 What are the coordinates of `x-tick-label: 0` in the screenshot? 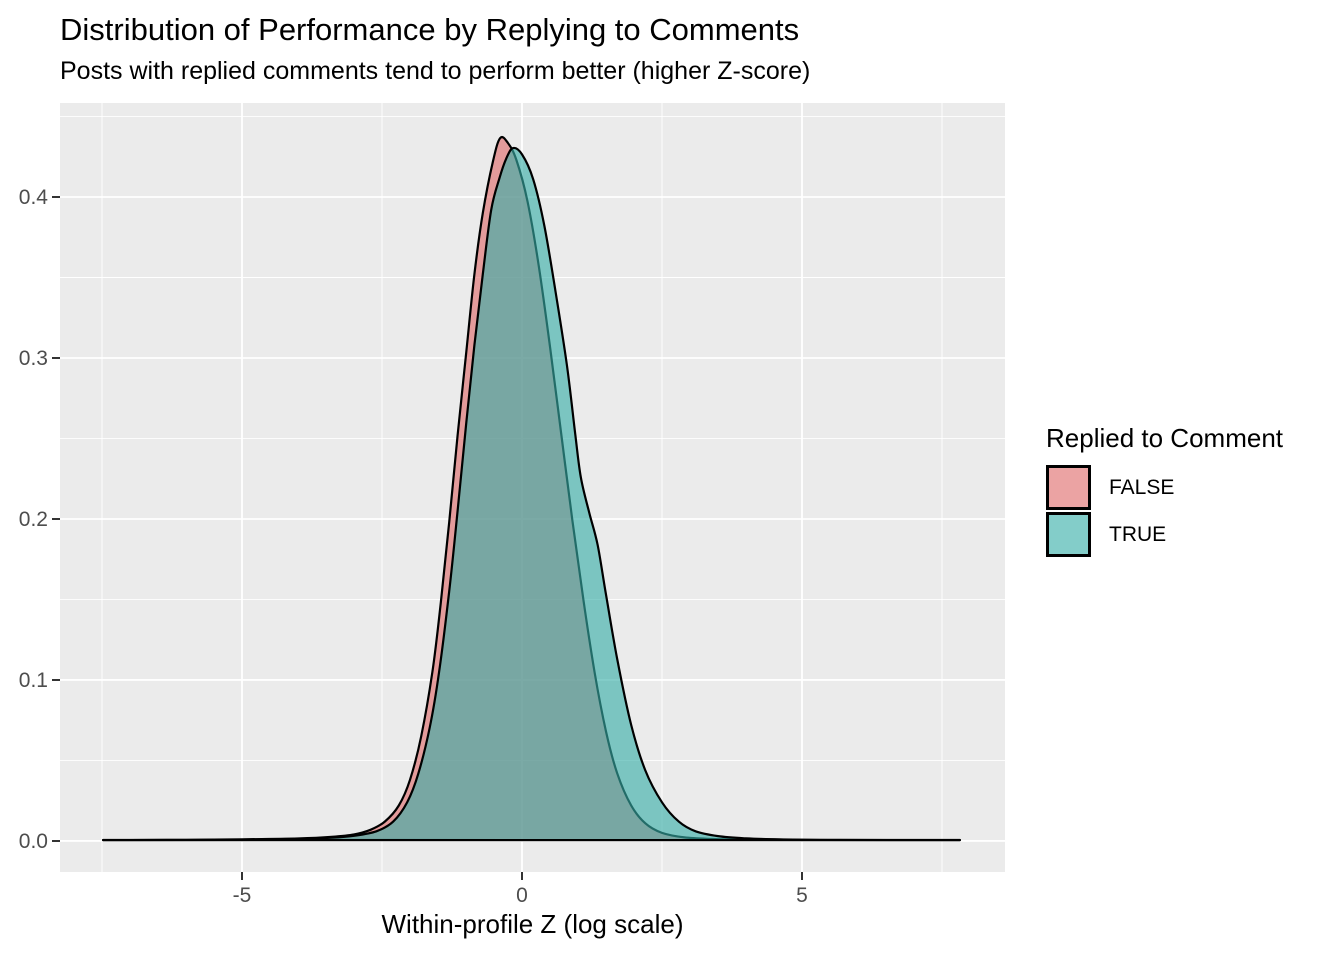 It's located at (522, 895).